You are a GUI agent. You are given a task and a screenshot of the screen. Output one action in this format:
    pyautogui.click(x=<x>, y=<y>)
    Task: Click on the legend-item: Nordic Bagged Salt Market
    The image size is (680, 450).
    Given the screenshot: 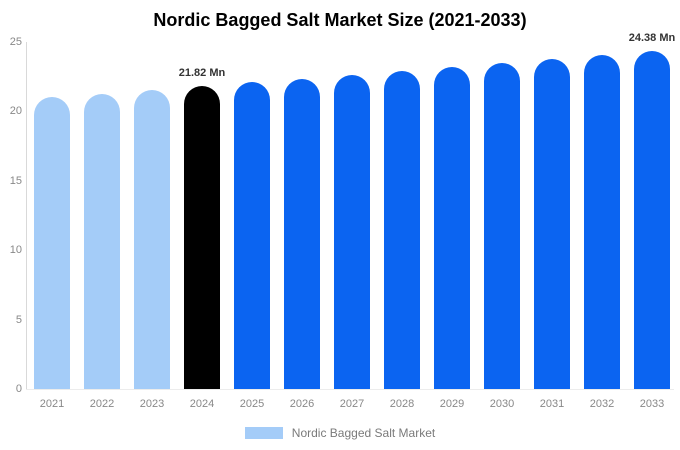 What is the action you would take?
    pyautogui.click(x=340, y=433)
    